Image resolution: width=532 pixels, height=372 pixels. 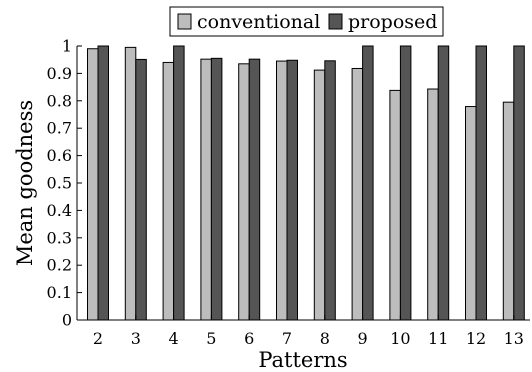 What do you see at coordinates (59, 265) in the screenshot?
I see `y-tick-label-0.2: 0.2` at bounding box center [59, 265].